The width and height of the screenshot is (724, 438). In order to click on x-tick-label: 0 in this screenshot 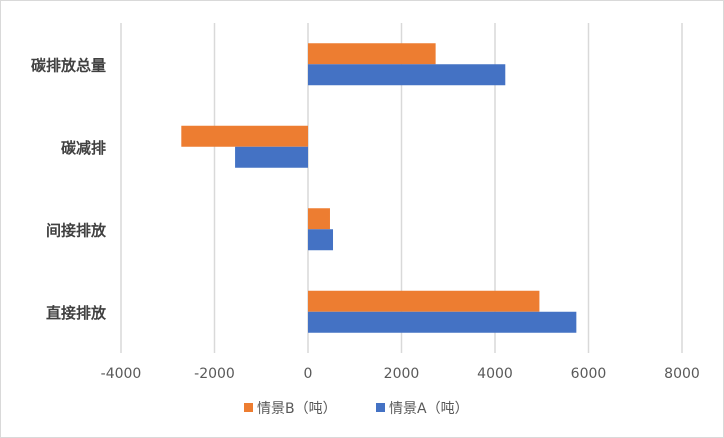, I will do `click(308, 374)`.